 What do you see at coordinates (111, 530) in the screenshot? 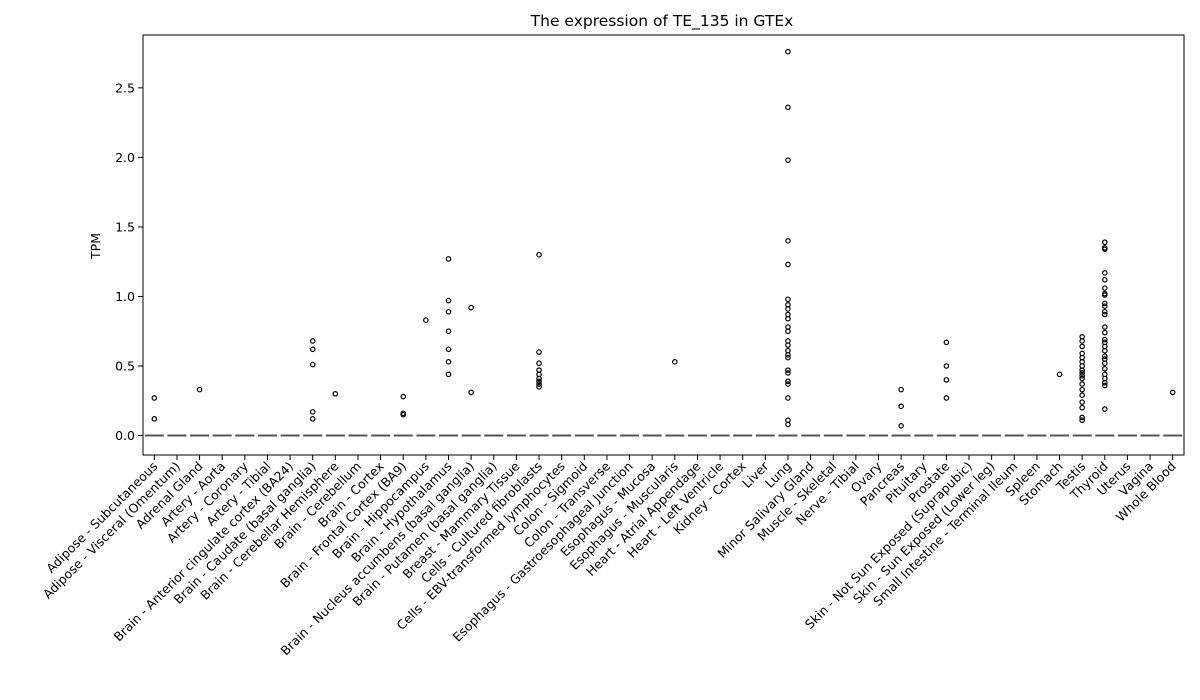
I see `x-tick-label: Adipose - Visceral (Omentum)` at bounding box center [111, 530].